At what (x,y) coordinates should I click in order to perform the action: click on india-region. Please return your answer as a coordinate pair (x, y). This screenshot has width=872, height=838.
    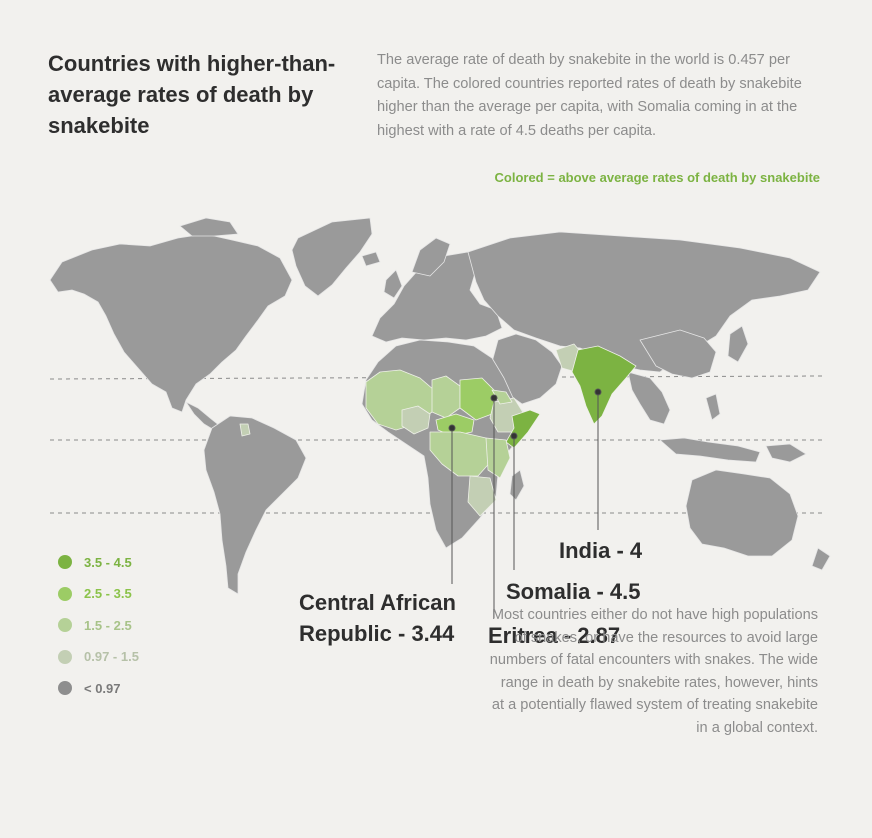
    Looking at the image, I should click on (604, 385).